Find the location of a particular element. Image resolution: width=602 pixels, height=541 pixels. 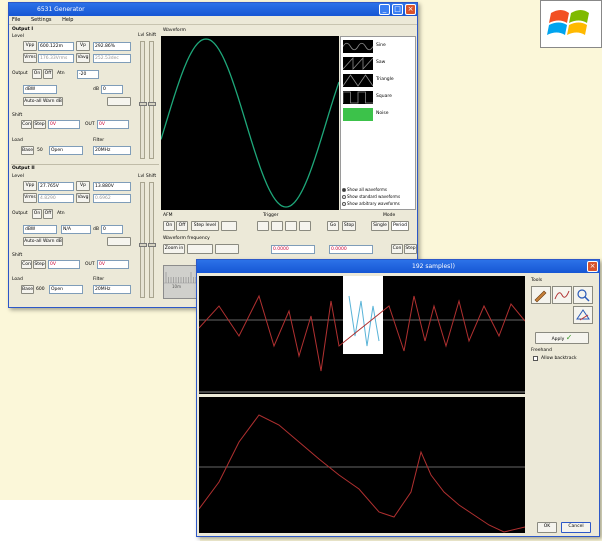

output1-off-button: Off is located at coordinates (48, 74).